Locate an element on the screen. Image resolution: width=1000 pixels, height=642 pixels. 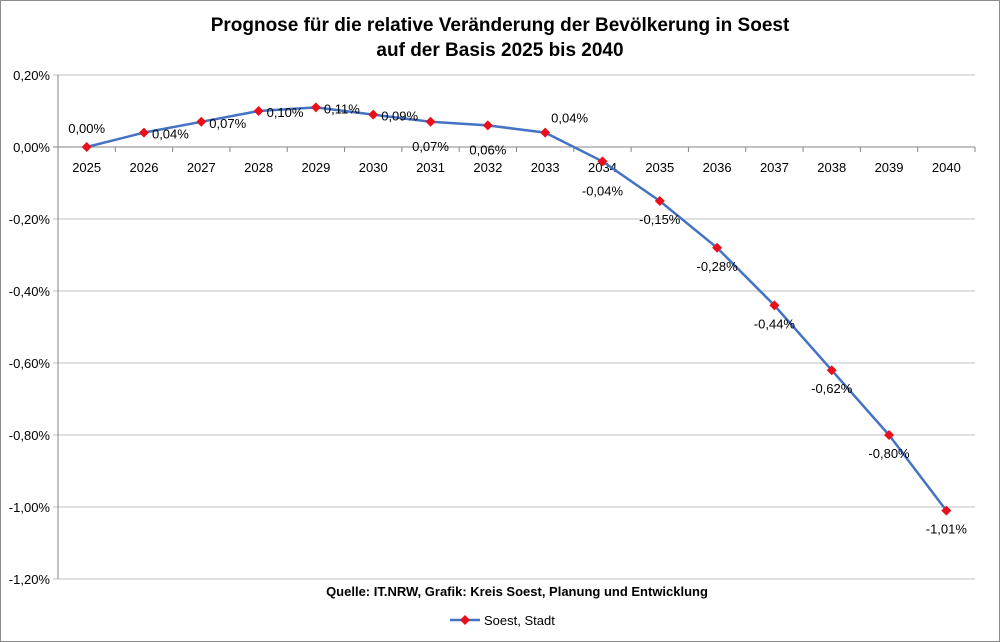
x-tick-label: 2029 is located at coordinates (315, 167).